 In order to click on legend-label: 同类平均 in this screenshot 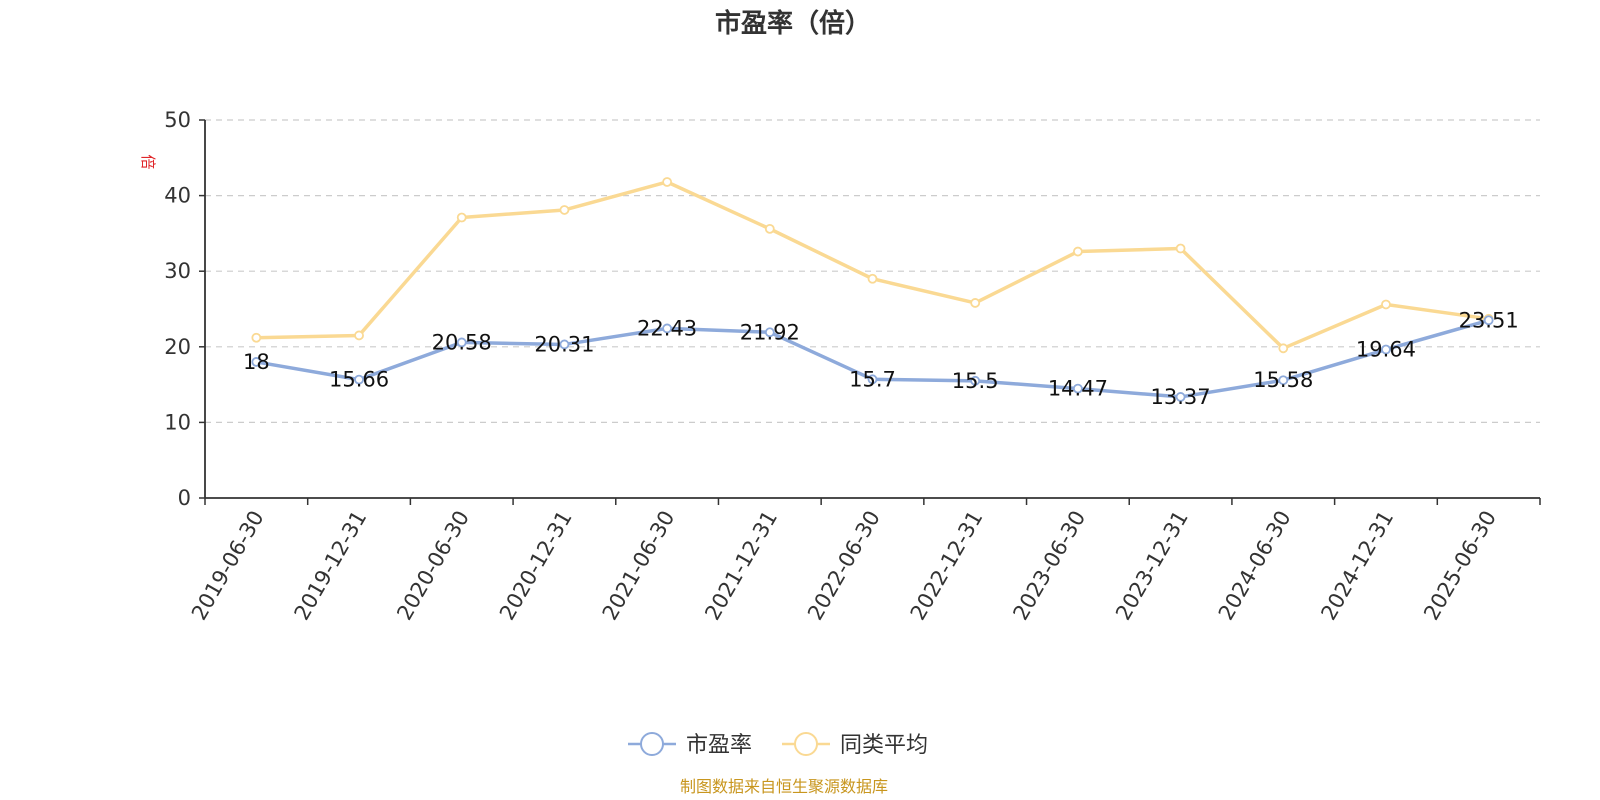, I will do `click(884, 745)`.